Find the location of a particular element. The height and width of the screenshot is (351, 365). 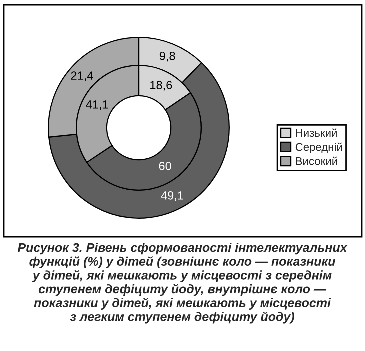

legend-label: Середній is located at coordinates (319, 148).